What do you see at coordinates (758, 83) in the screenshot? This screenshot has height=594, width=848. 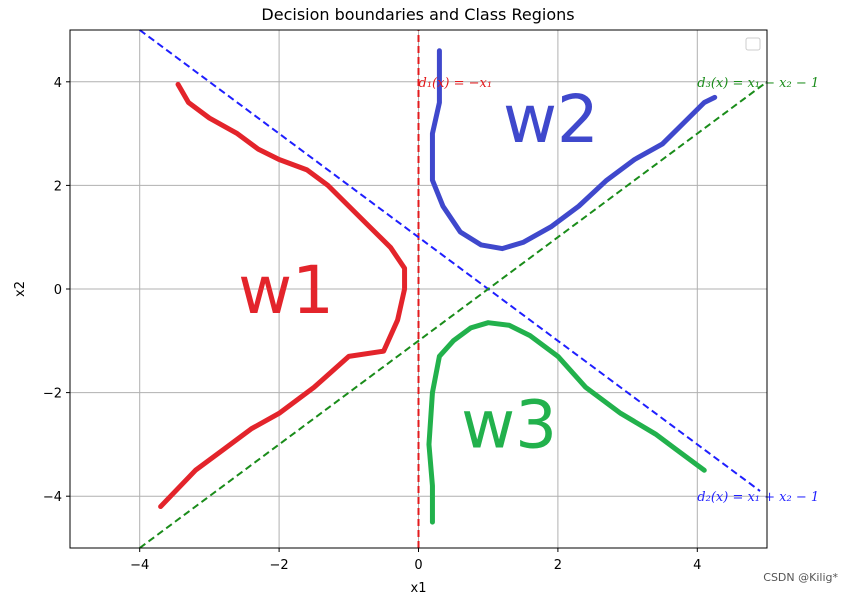 I see `boundary-label: d₃(x) = x₁ − x₂ − 1` at bounding box center [758, 83].